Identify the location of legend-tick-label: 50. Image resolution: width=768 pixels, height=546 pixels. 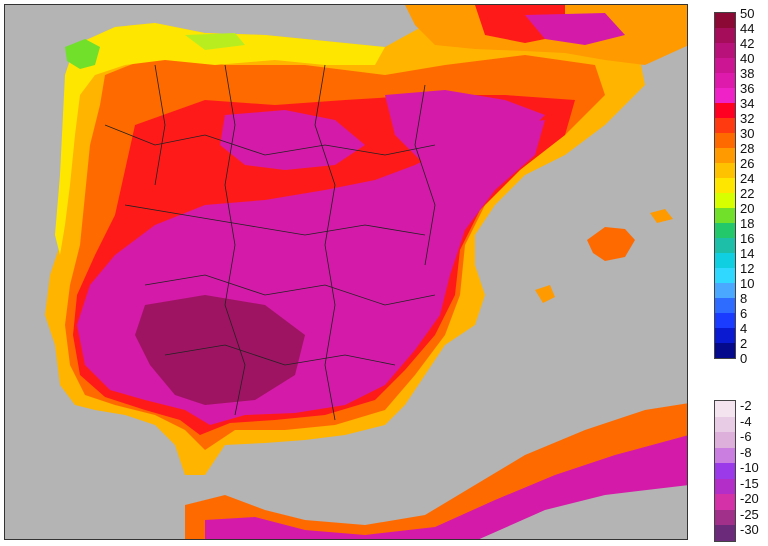
(747, 13).